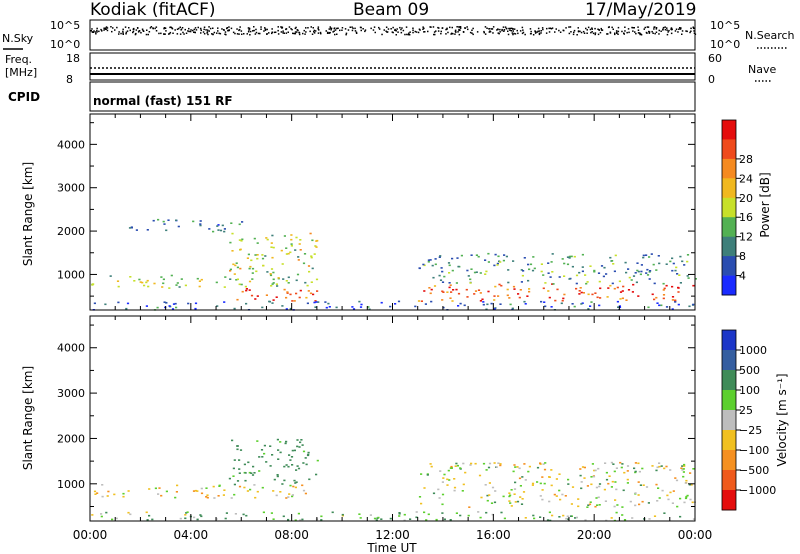  I want to click on noise-tick-low-right: 10^0, so click(725, 44).